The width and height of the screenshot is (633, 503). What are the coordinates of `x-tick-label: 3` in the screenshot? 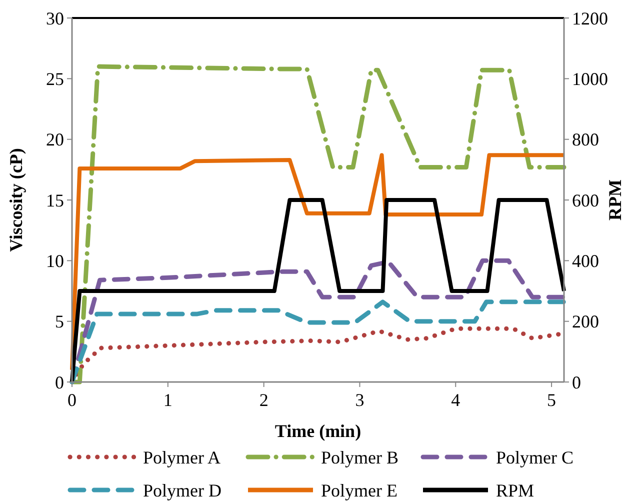 It's located at (359, 400).